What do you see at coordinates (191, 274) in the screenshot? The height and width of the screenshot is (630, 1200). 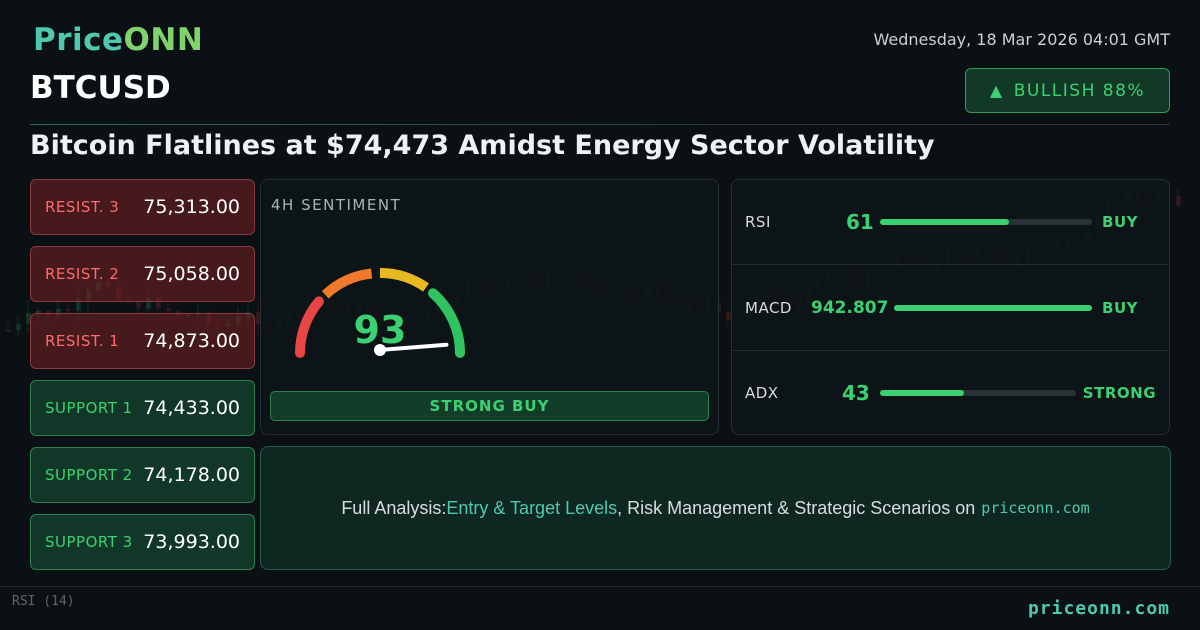 I see `level-value: 75,058.00` at bounding box center [191, 274].